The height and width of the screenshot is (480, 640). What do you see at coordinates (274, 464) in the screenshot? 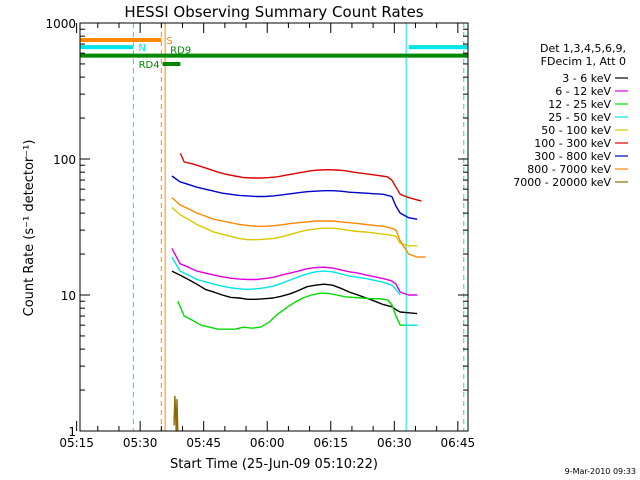
I see `x-axis-label: Start Time (25-Jun-09 05:10:22)` at bounding box center [274, 464].